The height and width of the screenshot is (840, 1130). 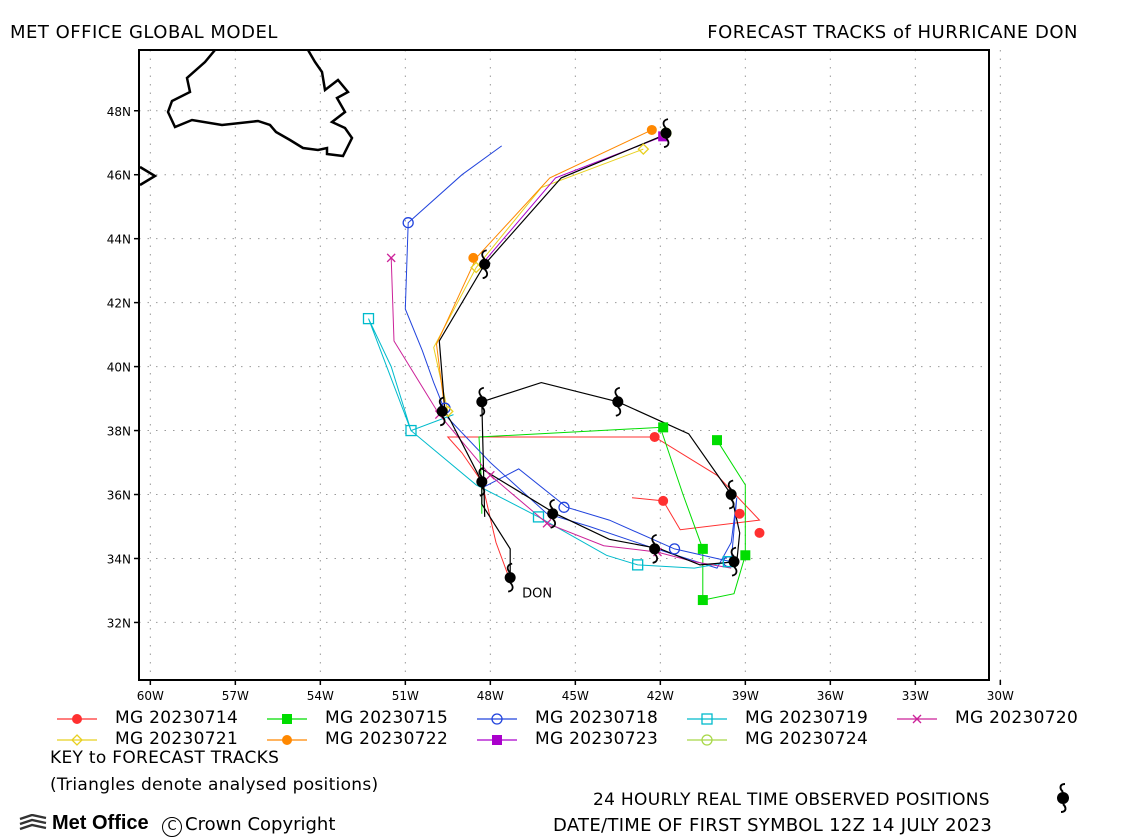 I want to click on copyright-icon: C, so click(x=172, y=827).